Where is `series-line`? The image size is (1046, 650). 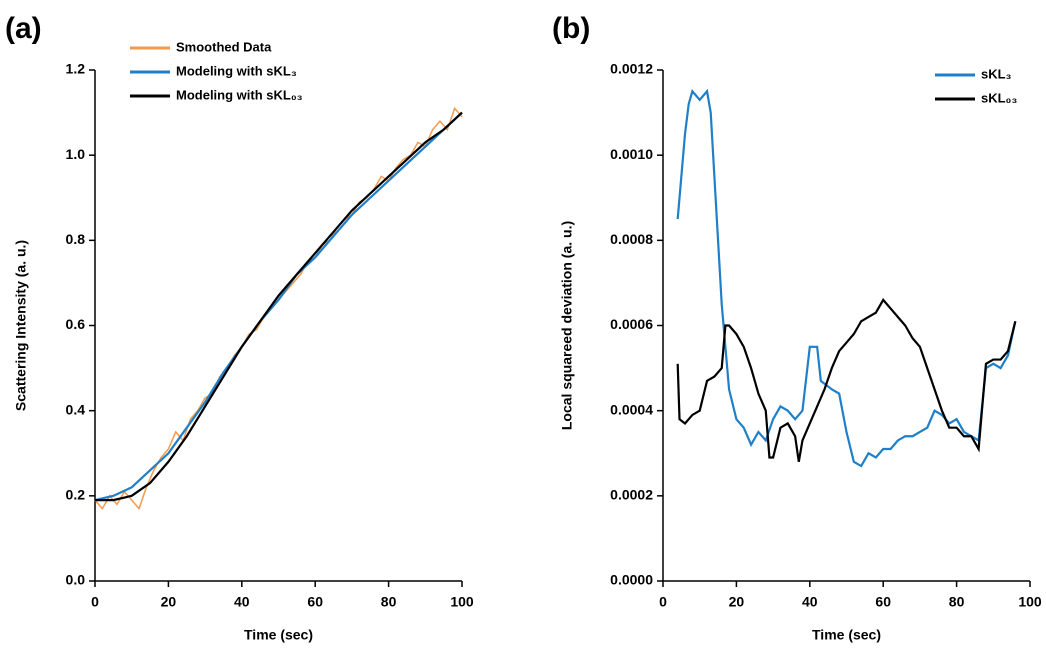 series-line is located at coordinates (846, 380).